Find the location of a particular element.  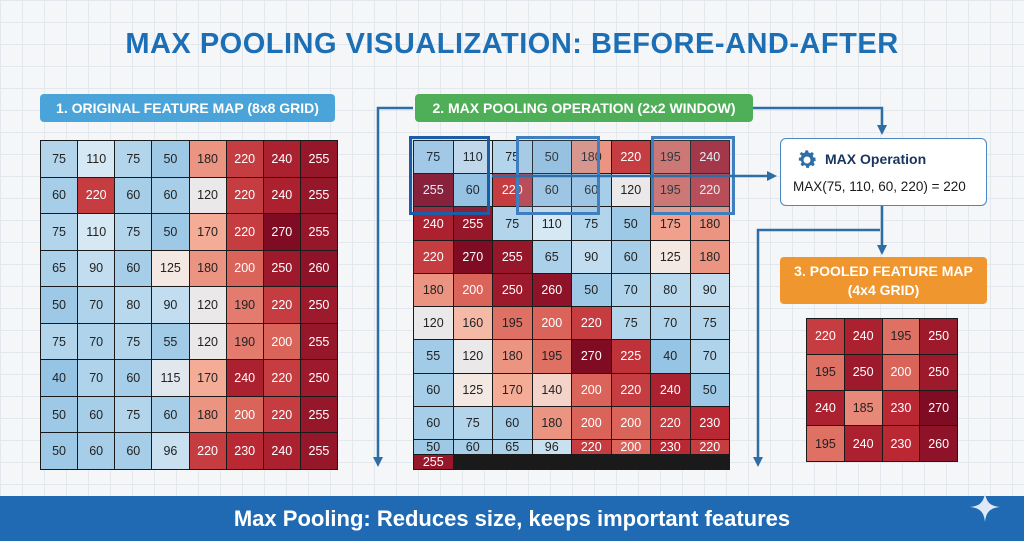

gear-icon is located at coordinates (807, 159).